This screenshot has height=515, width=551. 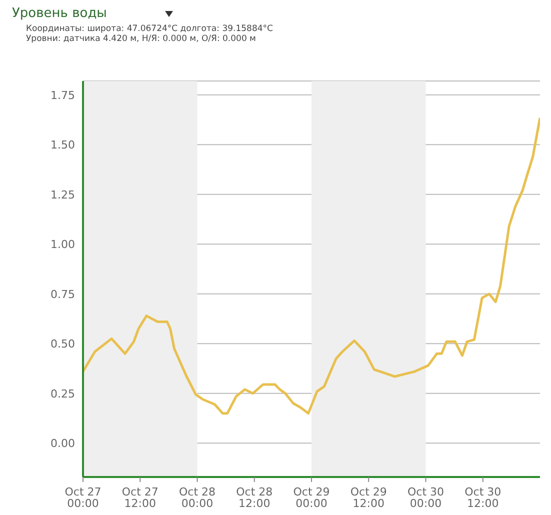 I want to click on x-tick-label: Oct 27 00:00, so click(x=83, y=497).